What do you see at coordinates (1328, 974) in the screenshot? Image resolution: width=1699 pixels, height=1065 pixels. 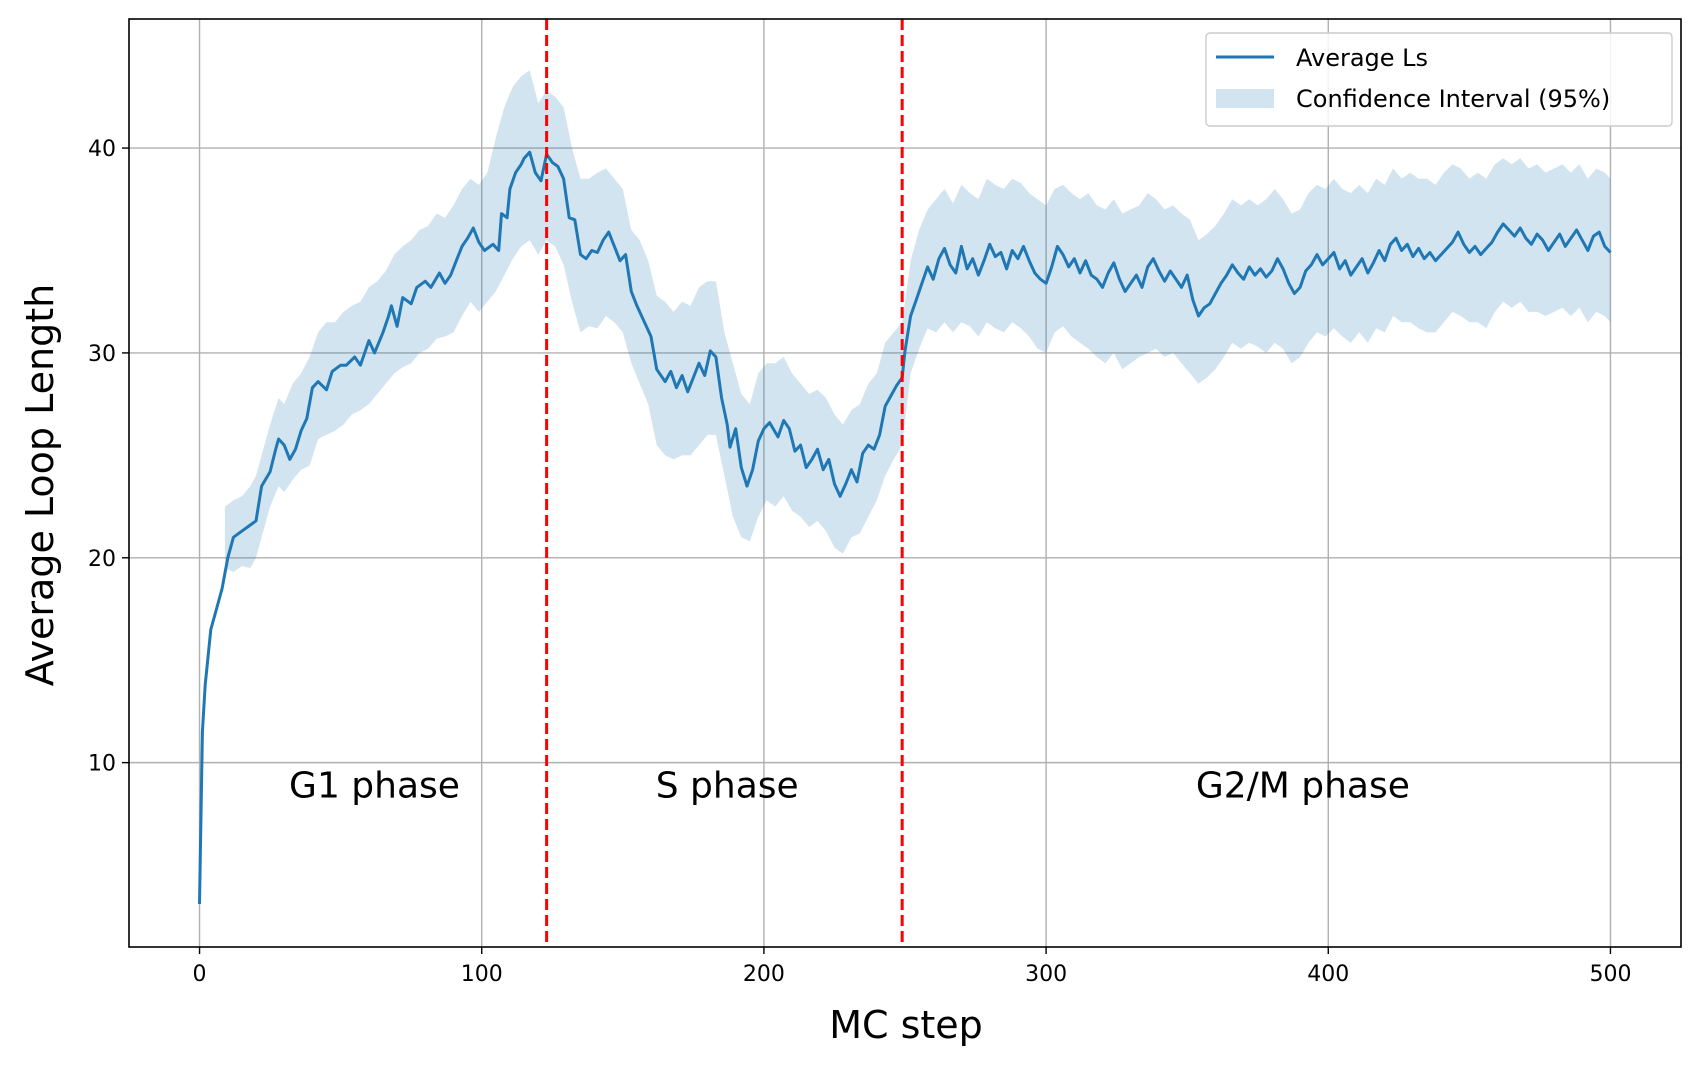 I see `x-tick-label: 400` at bounding box center [1328, 974].